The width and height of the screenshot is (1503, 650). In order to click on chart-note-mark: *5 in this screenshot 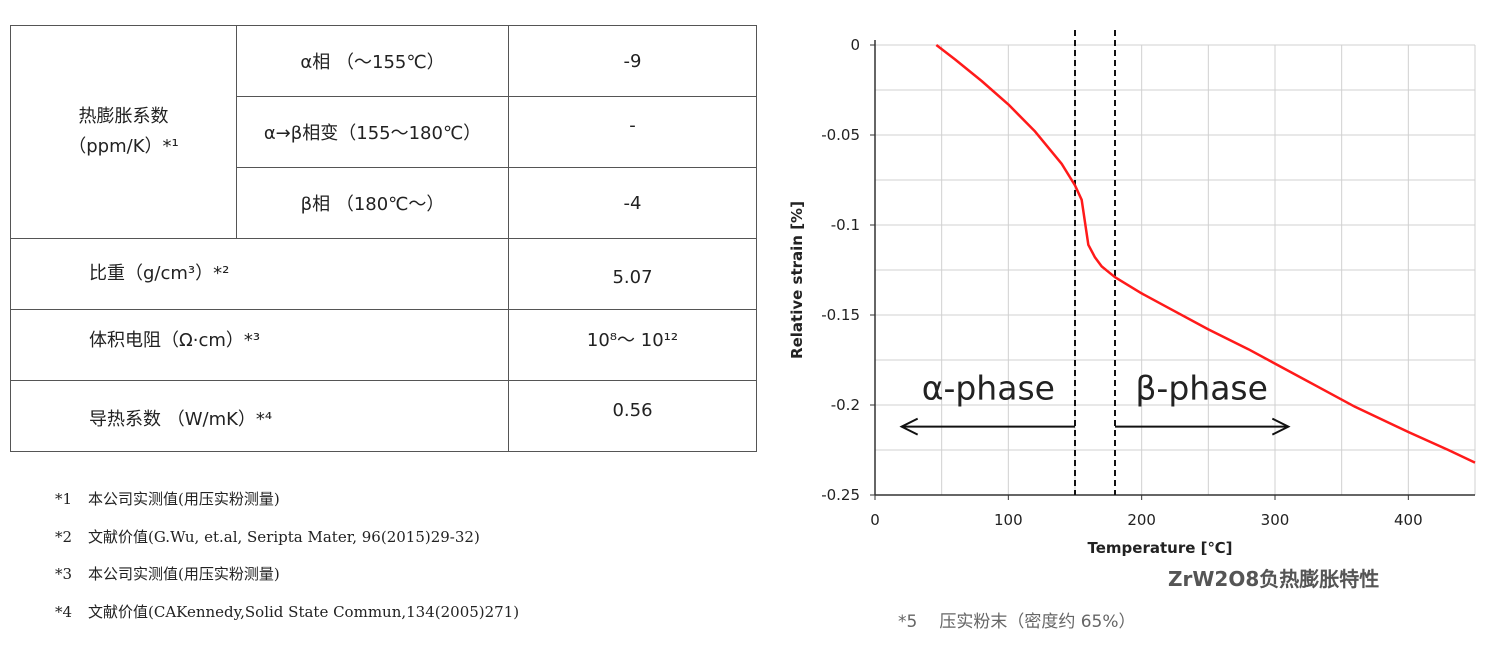, I will do `click(908, 622)`.